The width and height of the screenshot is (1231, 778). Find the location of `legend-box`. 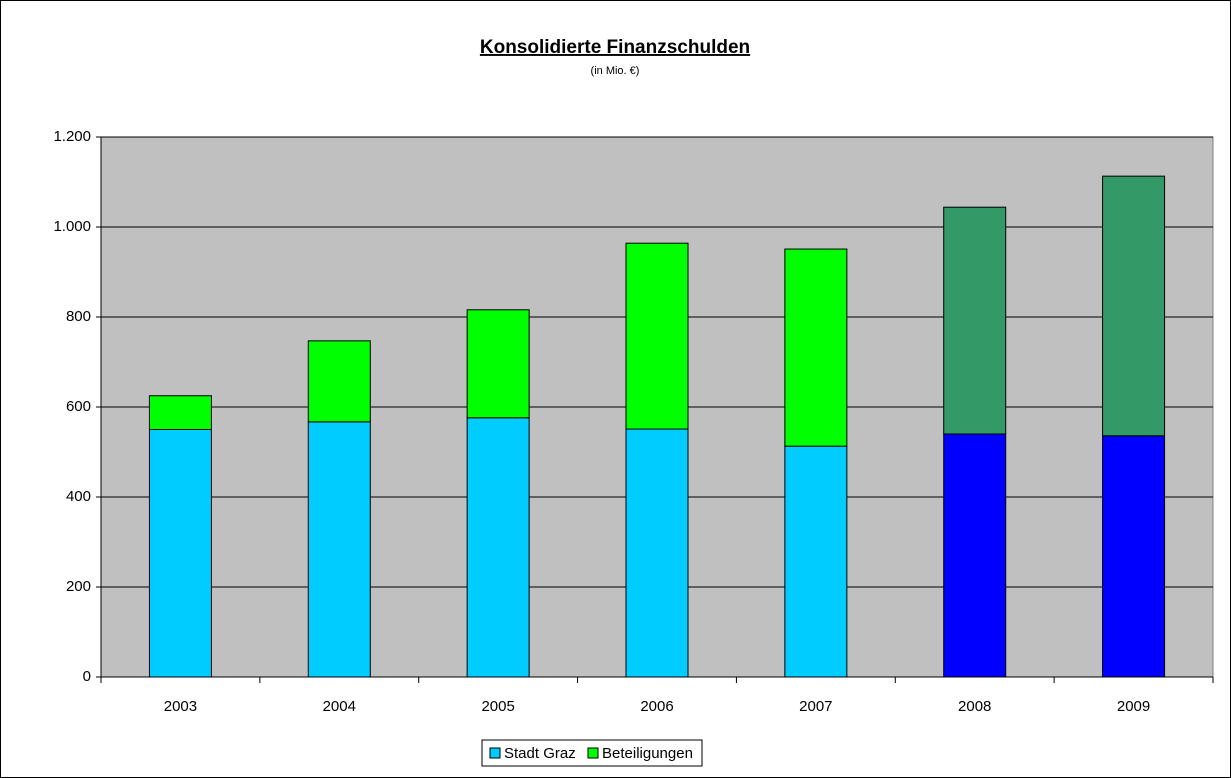

legend-box is located at coordinates (592, 753).